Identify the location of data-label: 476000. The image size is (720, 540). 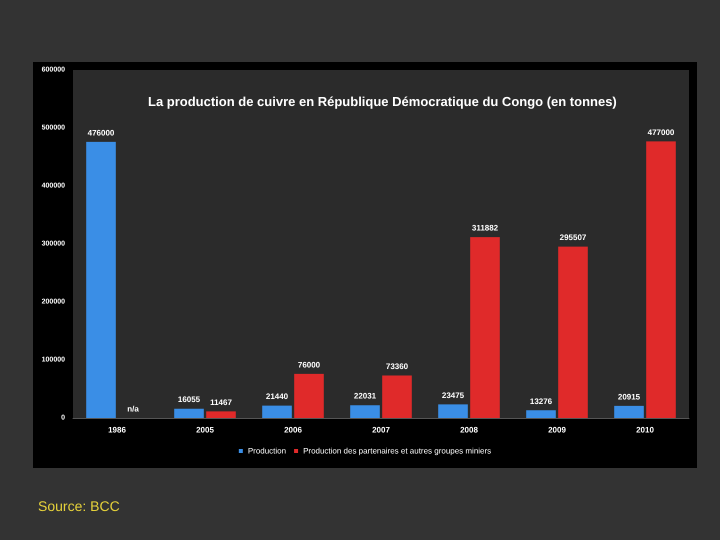
(101, 133).